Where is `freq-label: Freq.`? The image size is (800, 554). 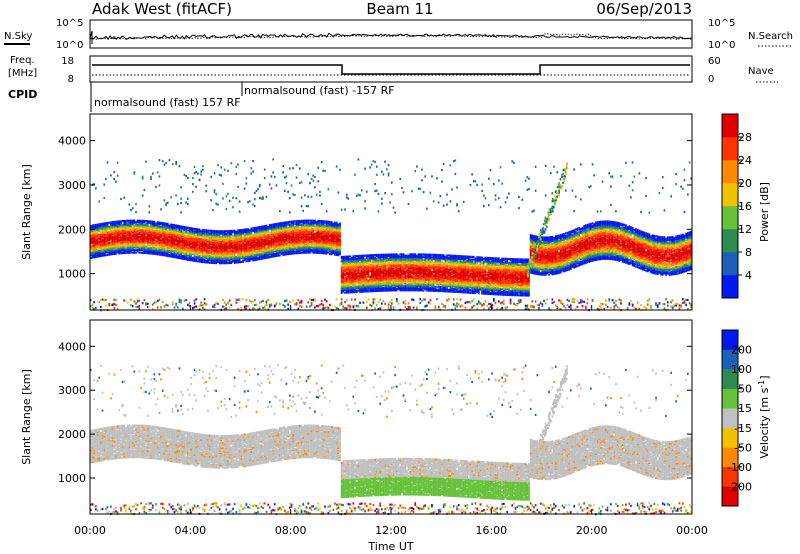 freq-label: Freq. is located at coordinates (22, 60).